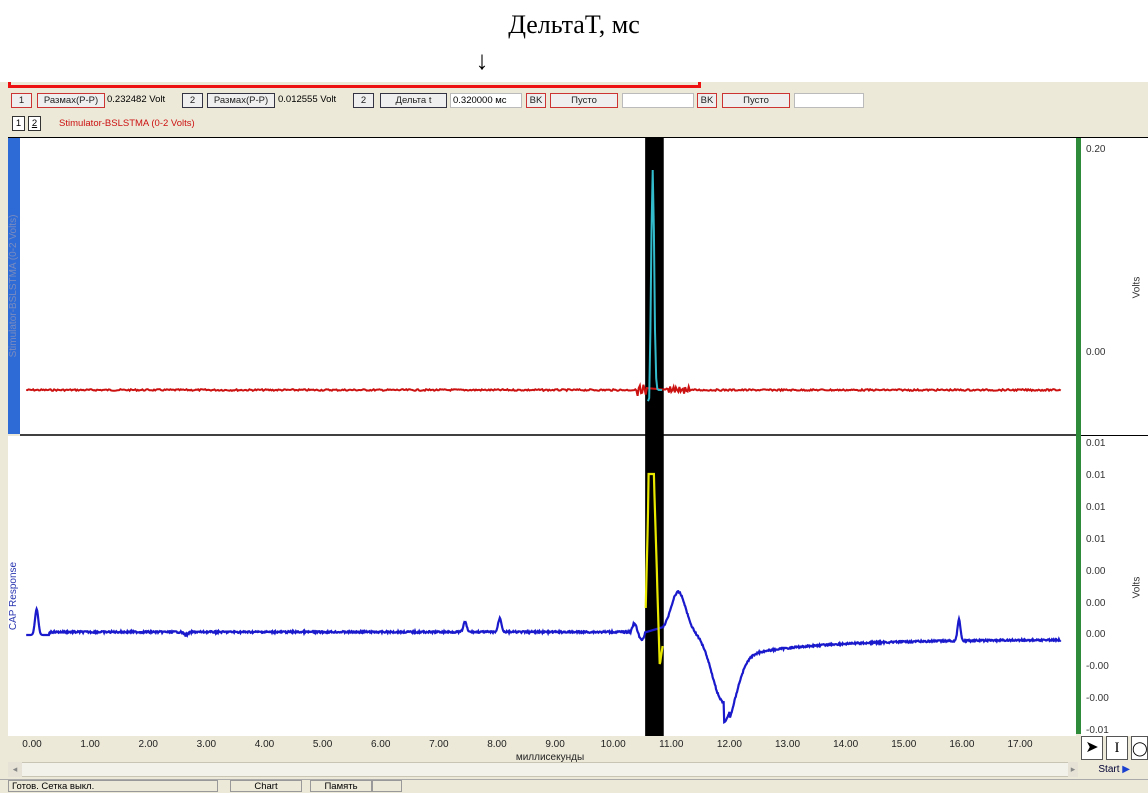 The height and width of the screenshot is (793, 1148). I want to click on bk-button-2: BK, so click(707, 100).